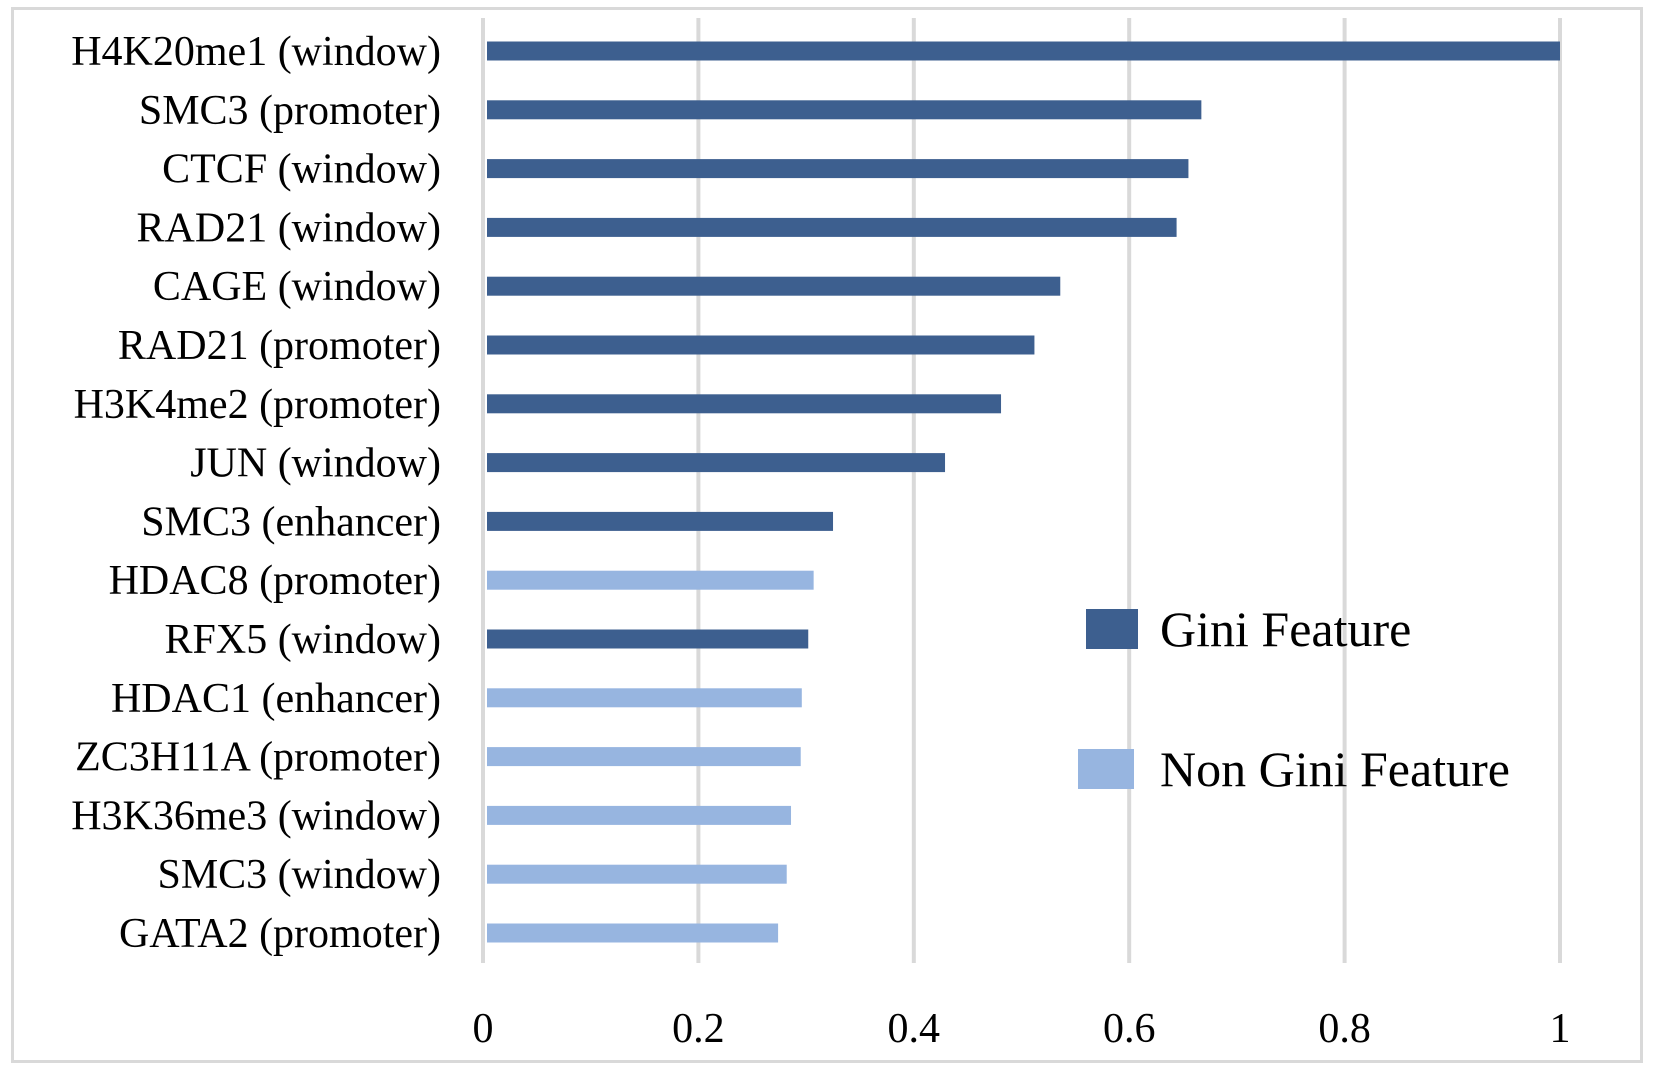  Describe the element at coordinates (1335, 769) in the screenshot. I see `legend-label-1: Non Gini Feature` at that location.